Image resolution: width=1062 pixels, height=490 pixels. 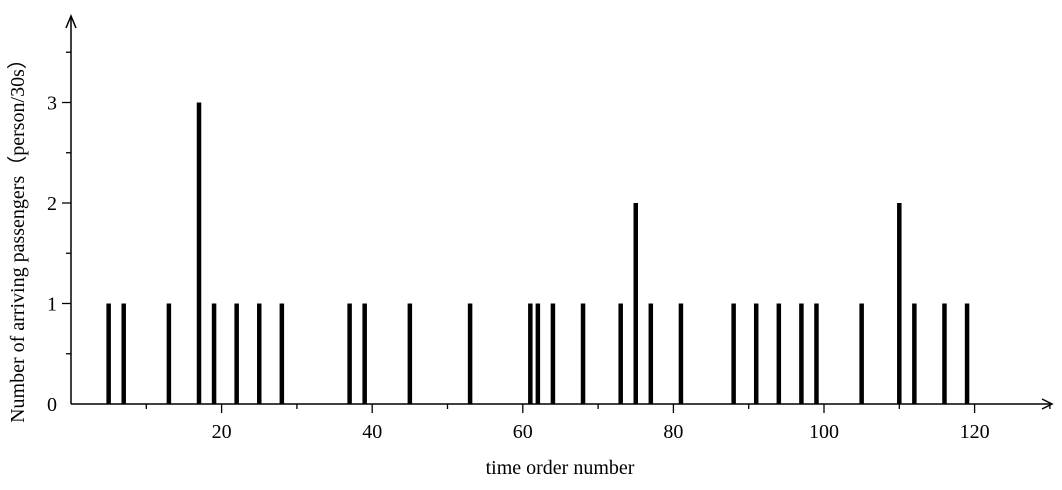 What do you see at coordinates (1047, 404) in the screenshot?
I see `x-axis-arrow-icon` at bounding box center [1047, 404].